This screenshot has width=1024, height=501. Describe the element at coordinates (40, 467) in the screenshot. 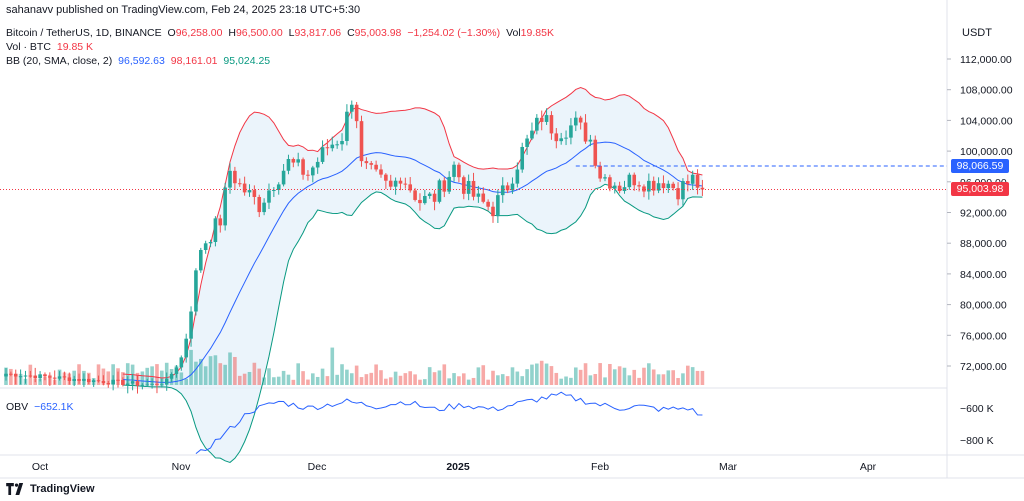

I see `time-tick-label: Oct` at that location.